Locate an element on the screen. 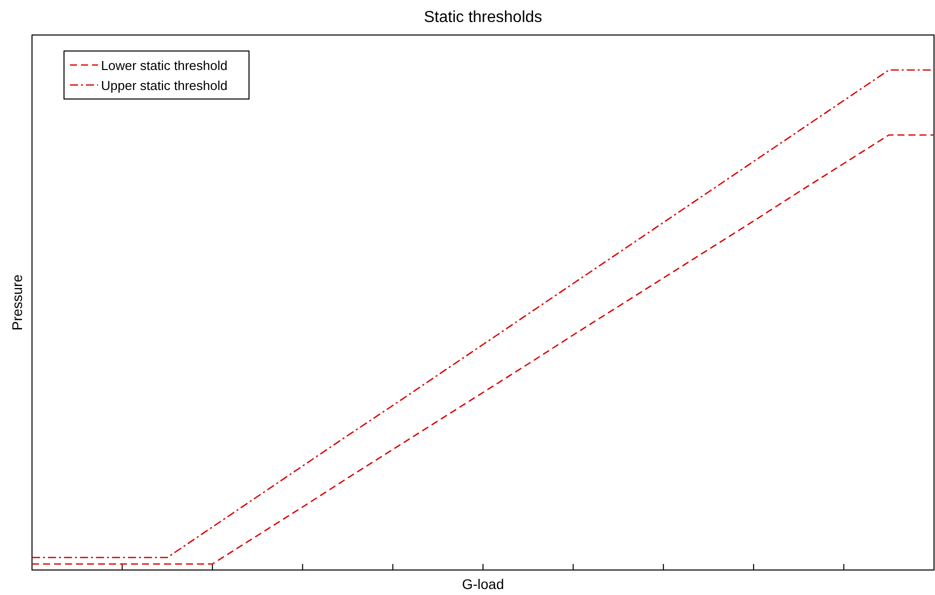  x-axis-title: G-load is located at coordinates (483, 584).